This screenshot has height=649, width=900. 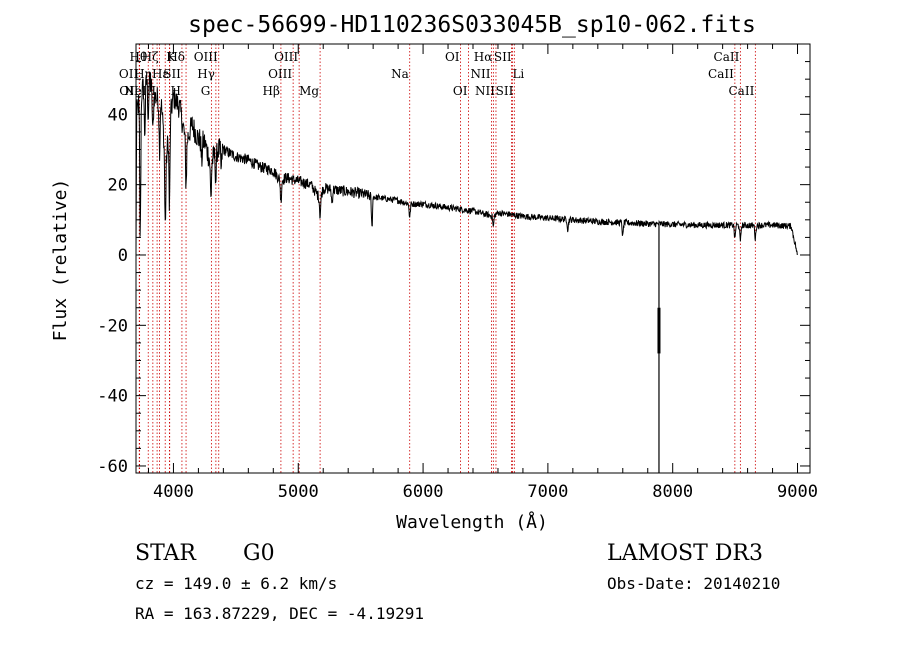 What do you see at coordinates (139, 57) in the screenshot?
I see `spectral-line-label: Hθ` at bounding box center [139, 57].